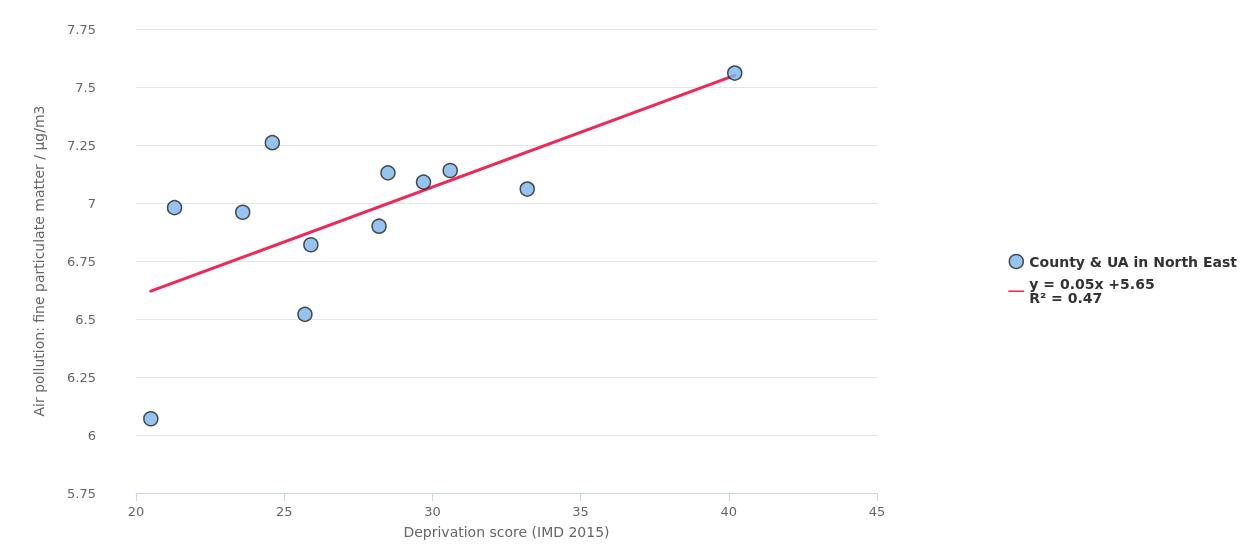 The width and height of the screenshot is (1255, 559). Describe the element at coordinates (506, 532) in the screenshot. I see `x-axis-title: Deprivation score (IMD 2015)` at that location.